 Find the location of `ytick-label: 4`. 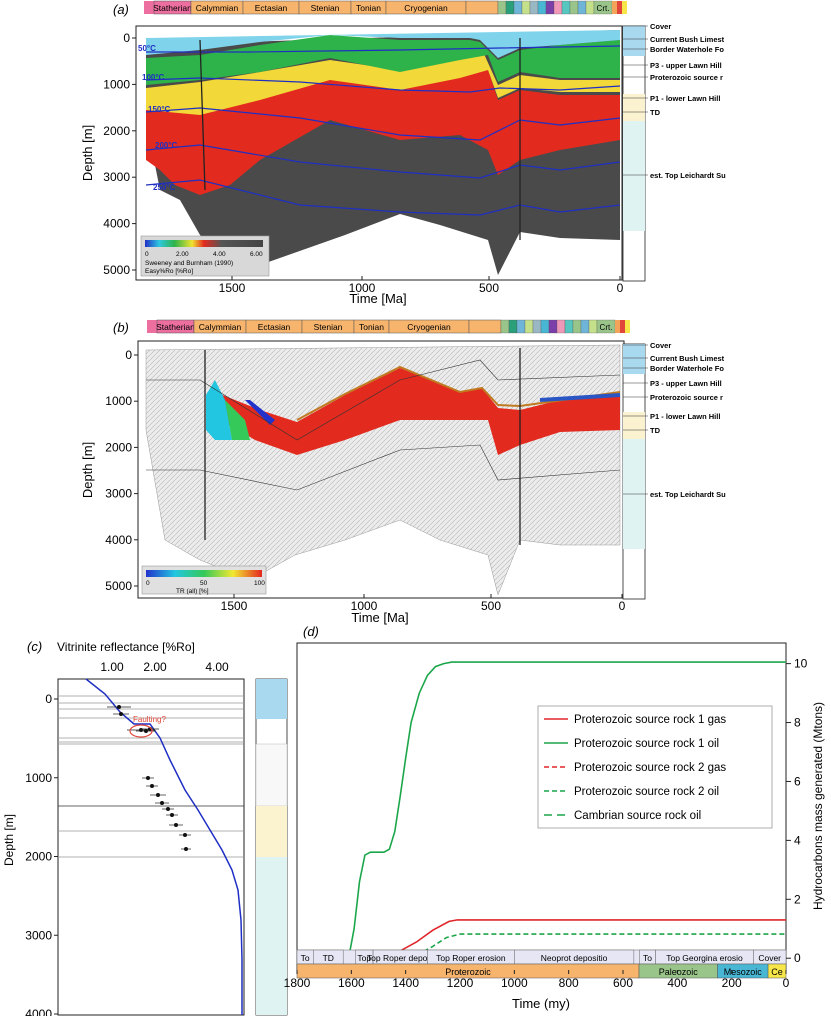

ytick-label: 4 is located at coordinates (797, 840).